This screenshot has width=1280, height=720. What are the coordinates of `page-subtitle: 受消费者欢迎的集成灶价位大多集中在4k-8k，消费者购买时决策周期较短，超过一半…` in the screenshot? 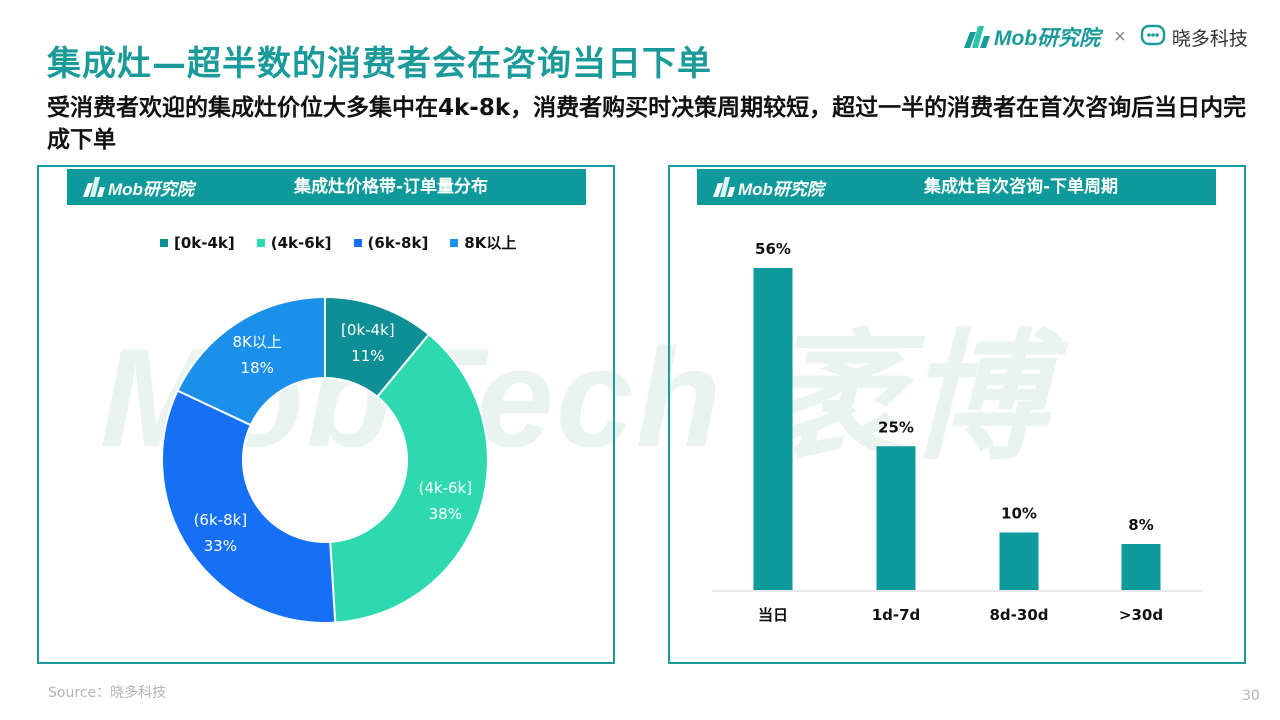 It's located at (647, 124).